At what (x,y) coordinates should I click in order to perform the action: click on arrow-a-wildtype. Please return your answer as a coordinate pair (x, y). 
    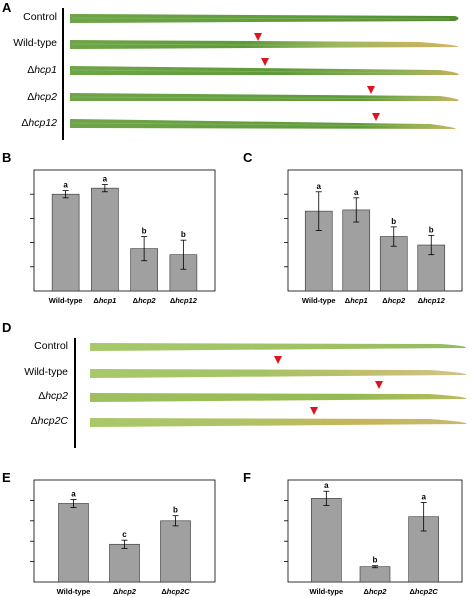
    Looking at the image, I should click on (258, 37).